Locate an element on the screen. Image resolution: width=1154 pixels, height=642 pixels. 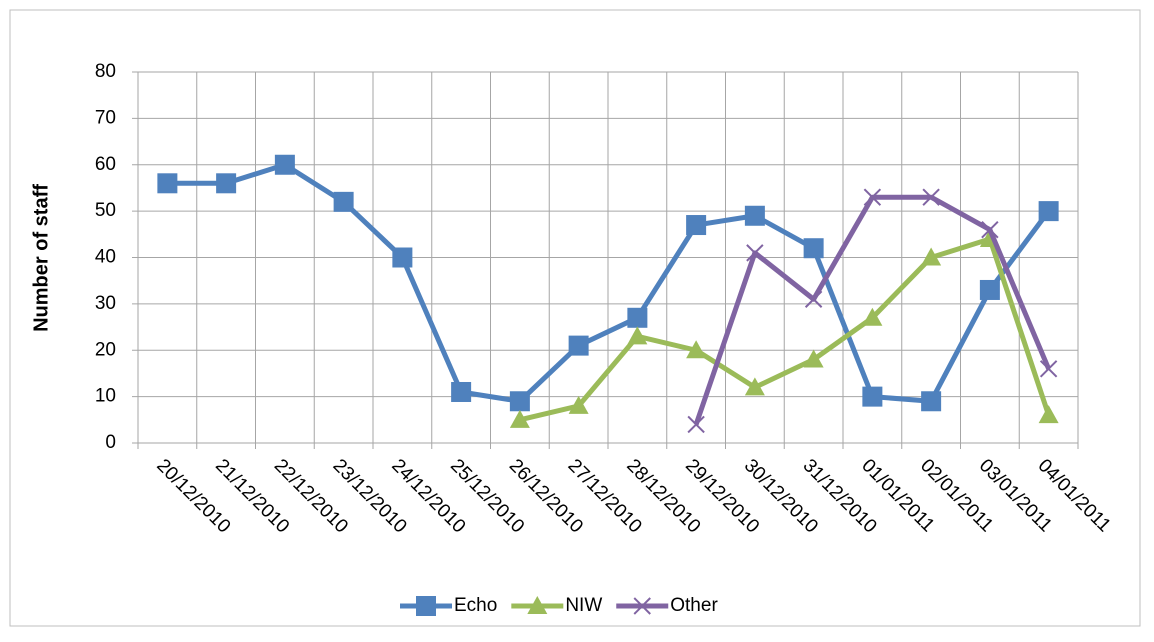
y-tick-label: 10 is located at coordinates (105, 396).